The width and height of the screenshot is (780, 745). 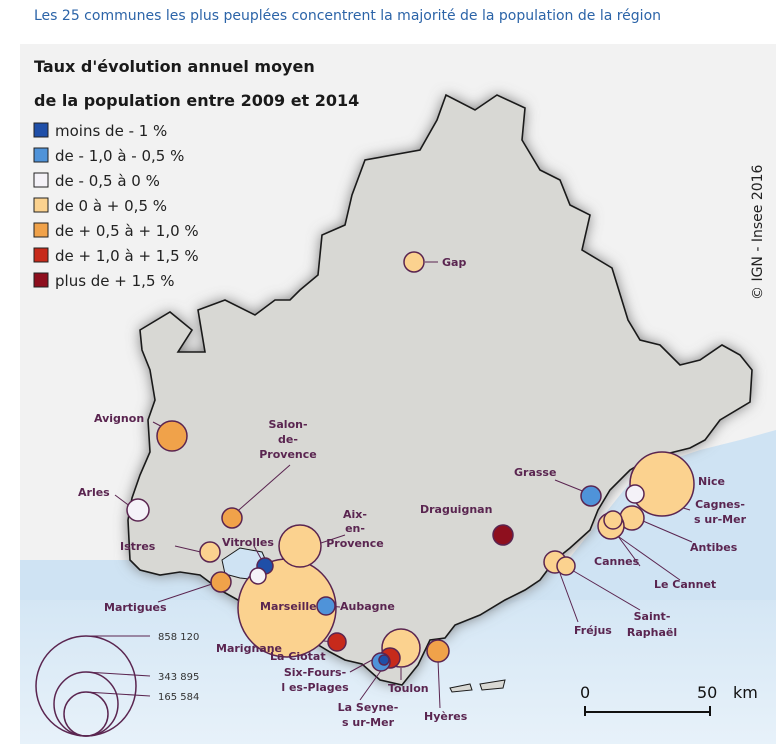 What do you see at coordinates (593, 630) in the screenshot?
I see `city-label-frejus: Fréjus` at bounding box center [593, 630].